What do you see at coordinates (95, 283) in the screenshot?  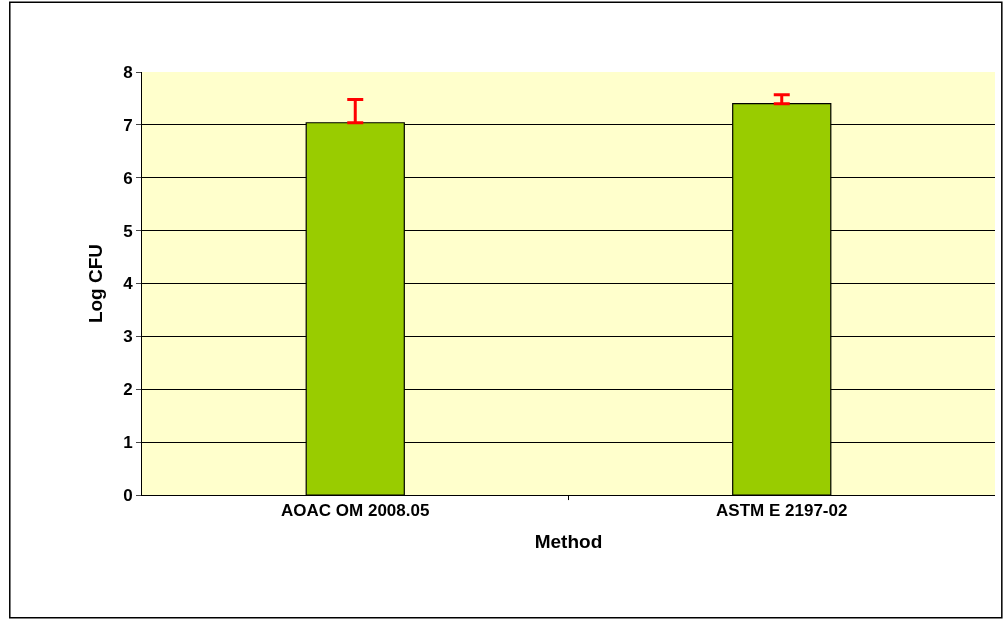 I see `y-axis-title: Log CFU` at bounding box center [95, 283].